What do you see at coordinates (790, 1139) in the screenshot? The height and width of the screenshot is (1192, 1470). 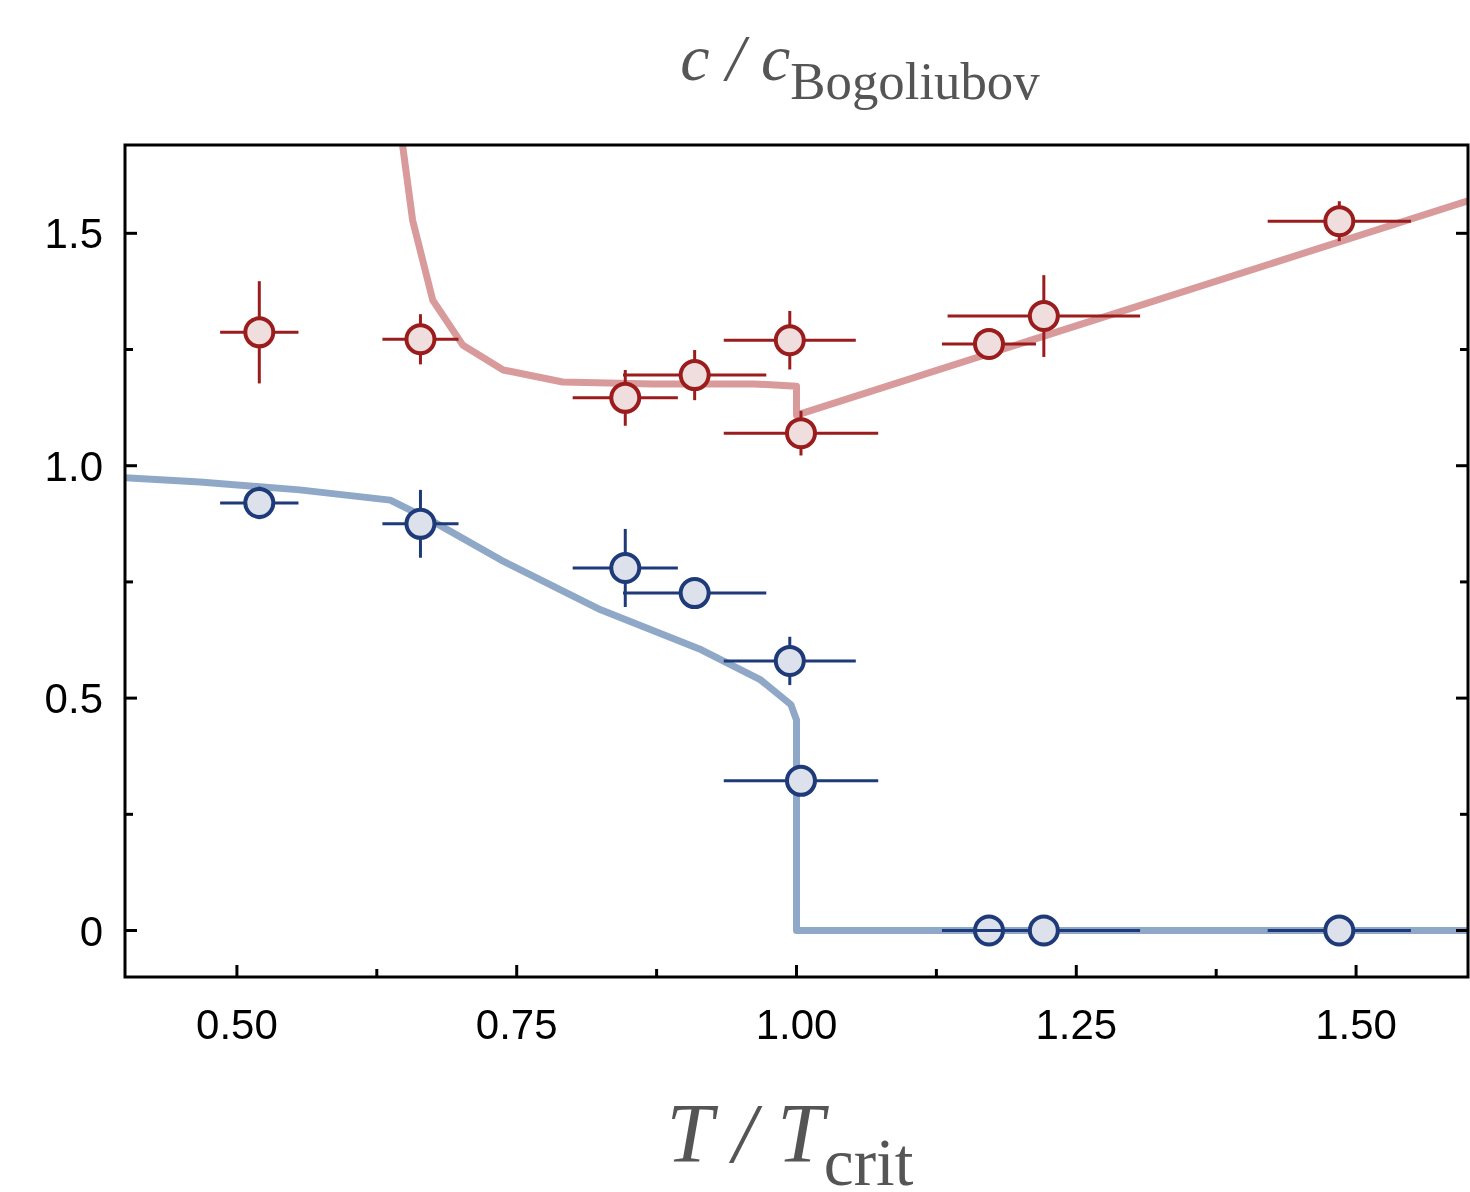 I see `x-axis-title: T / T$_{crit}$` at bounding box center [790, 1139].